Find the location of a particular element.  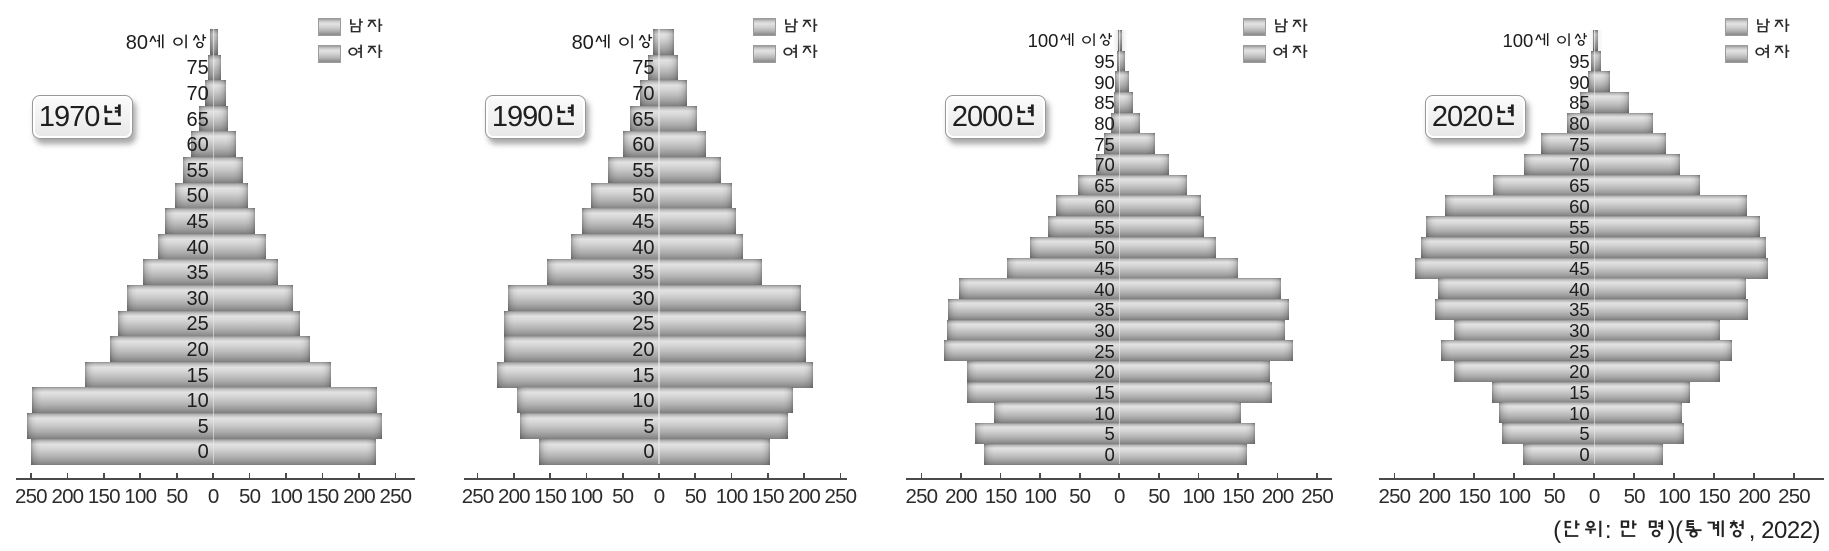

age-label-0: 0 is located at coordinates (1109, 454).